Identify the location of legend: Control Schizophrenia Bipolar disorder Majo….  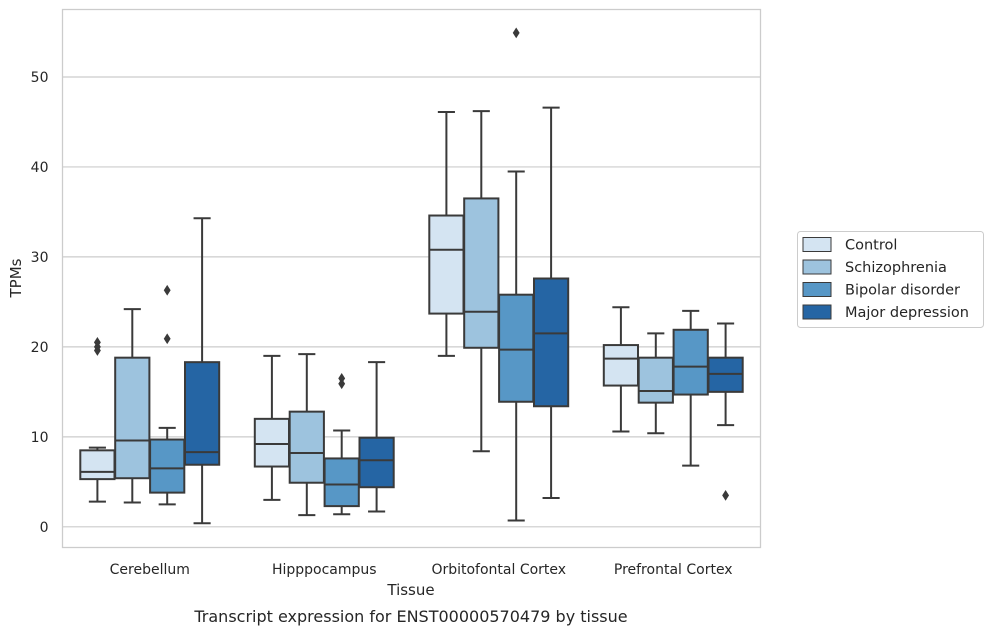
(890, 279).